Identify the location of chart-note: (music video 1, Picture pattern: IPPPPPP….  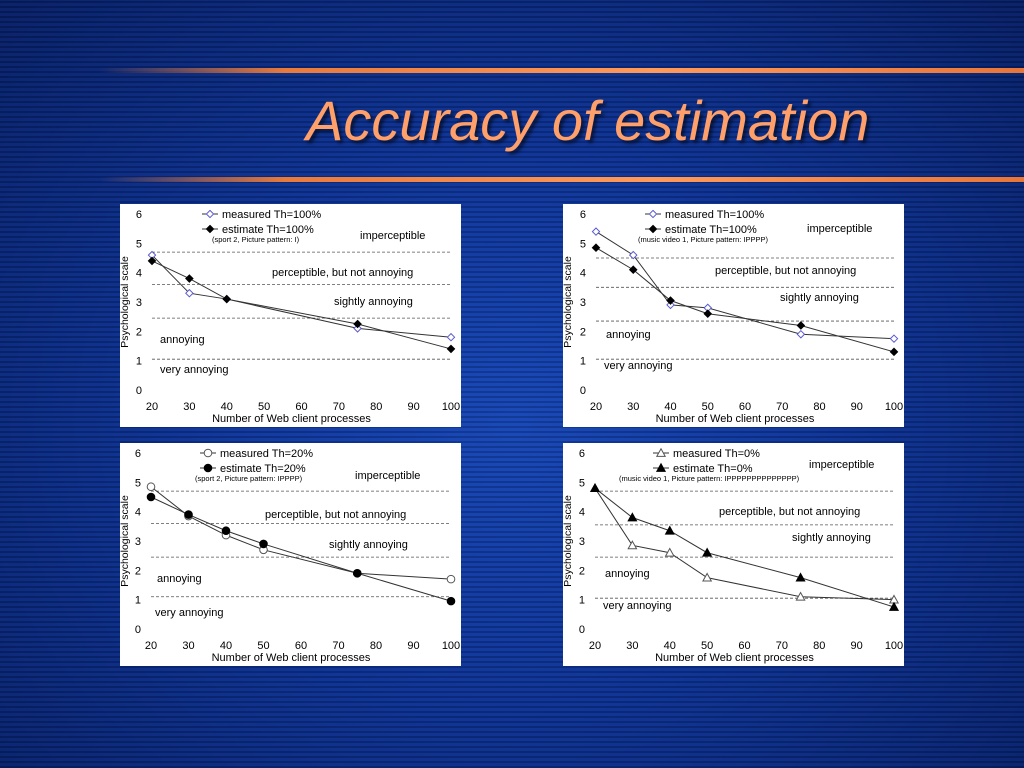
(709, 478).